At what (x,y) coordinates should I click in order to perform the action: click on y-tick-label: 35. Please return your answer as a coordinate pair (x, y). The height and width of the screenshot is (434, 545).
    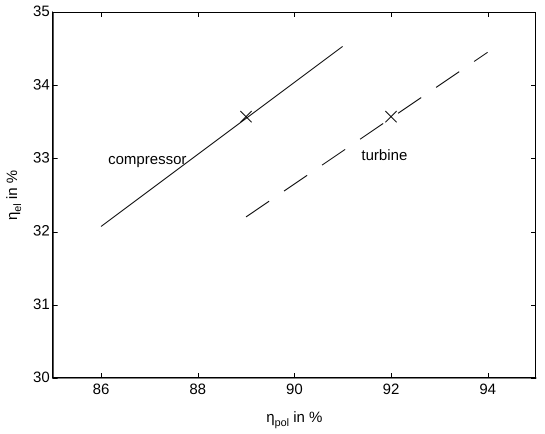
    Looking at the image, I should click on (41, 11).